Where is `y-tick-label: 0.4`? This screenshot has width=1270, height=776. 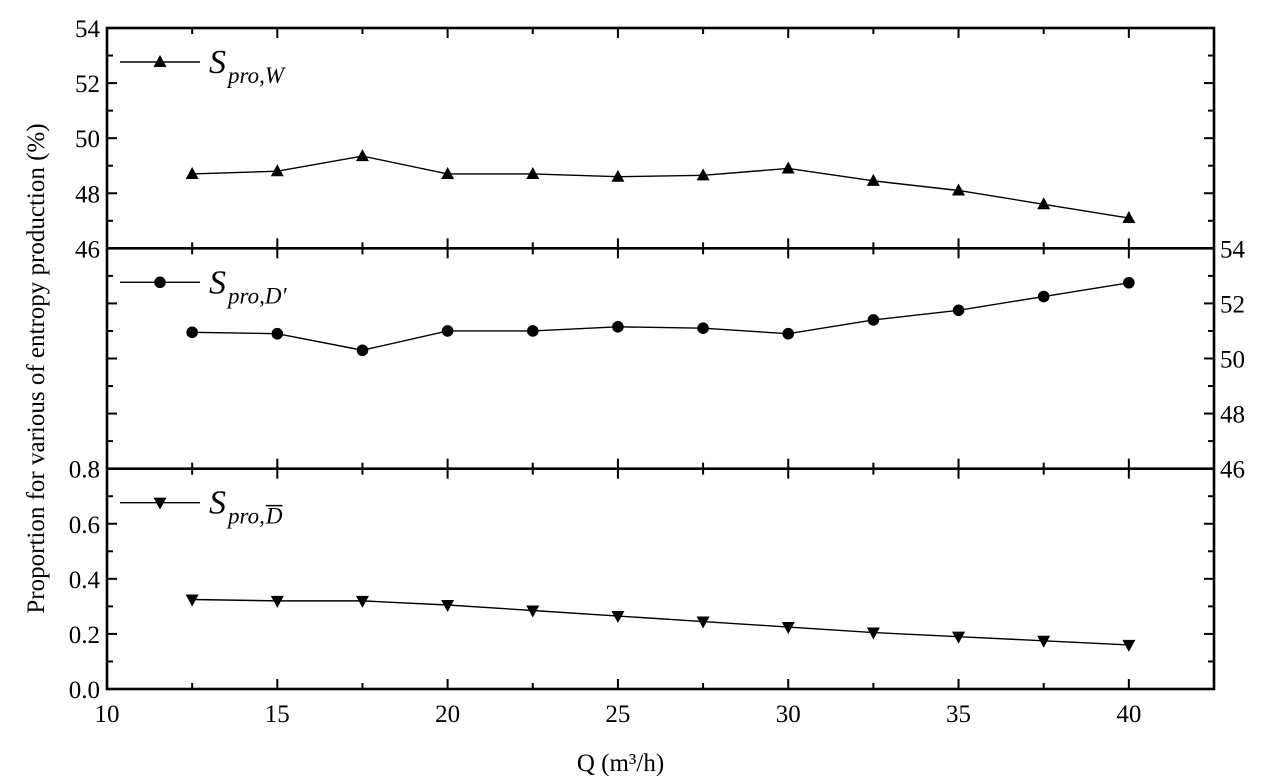 y-tick-label: 0.4 is located at coordinates (85, 580).